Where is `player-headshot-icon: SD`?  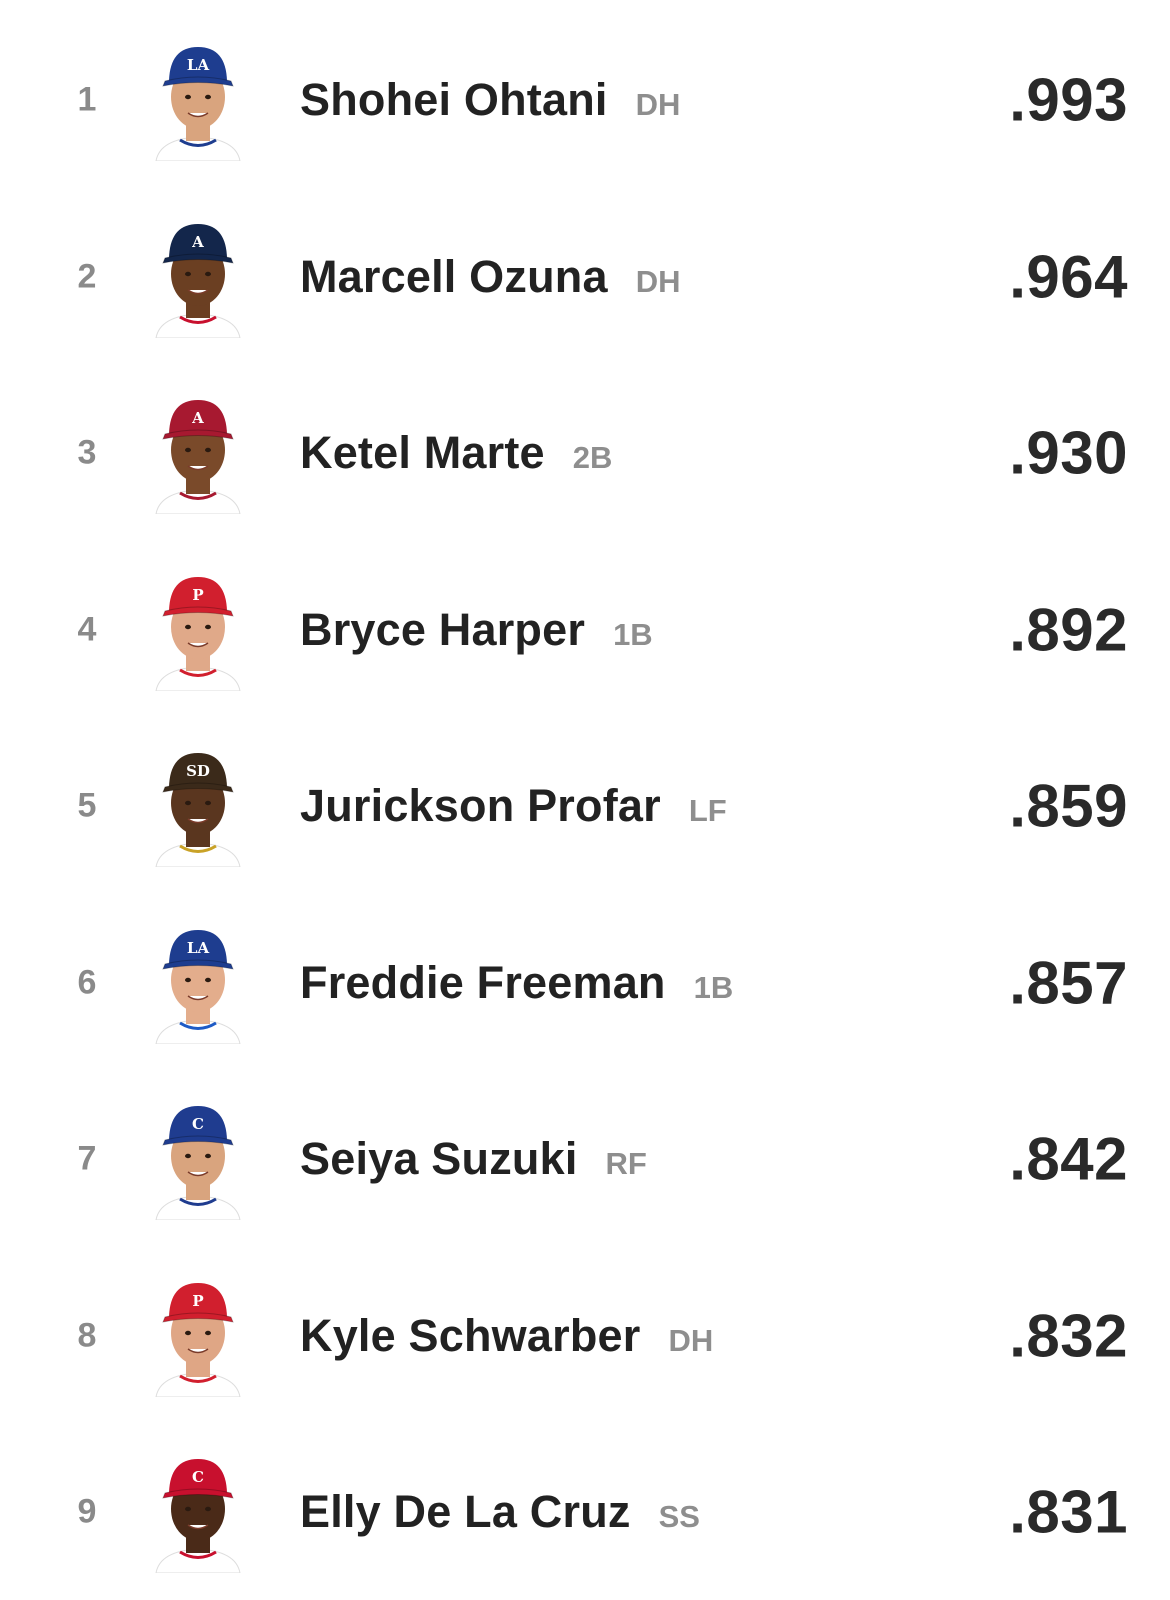
player-headshot-icon: SD is located at coordinates (198, 806).